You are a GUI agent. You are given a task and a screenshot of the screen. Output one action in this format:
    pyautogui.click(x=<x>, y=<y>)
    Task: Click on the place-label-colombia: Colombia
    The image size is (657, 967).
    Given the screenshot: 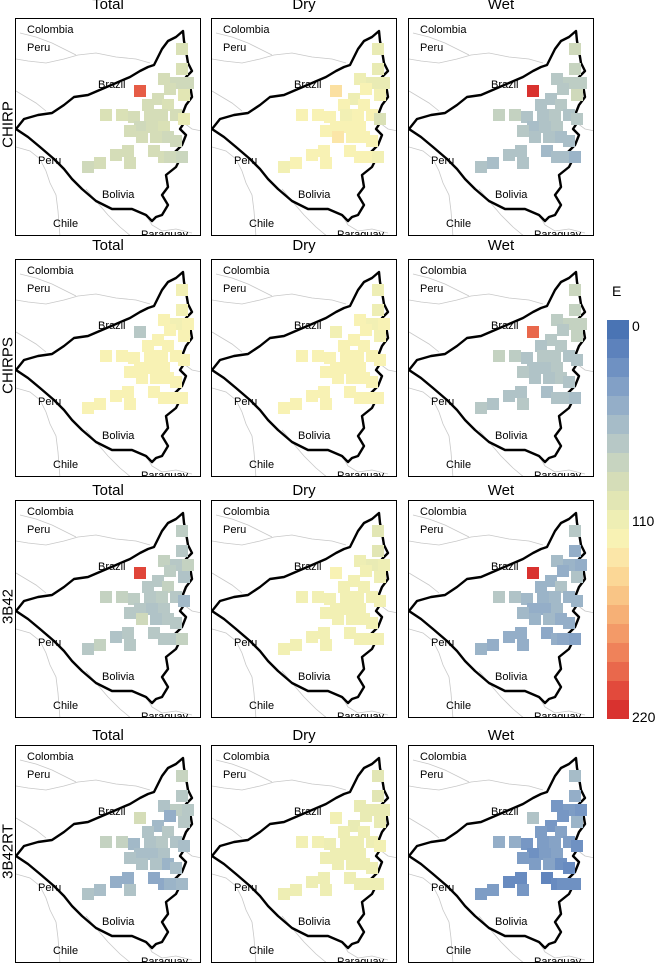 What is the action you would take?
    pyautogui.click(x=50, y=271)
    